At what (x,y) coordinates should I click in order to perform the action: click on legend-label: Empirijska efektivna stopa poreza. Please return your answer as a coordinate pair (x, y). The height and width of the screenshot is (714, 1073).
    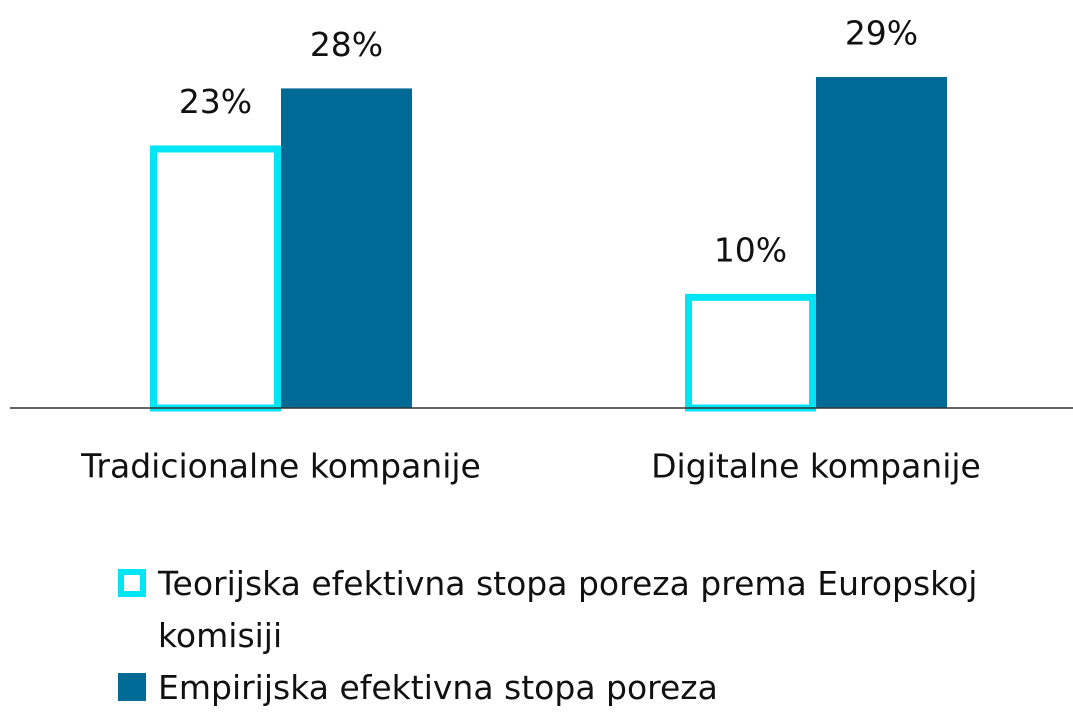
    Looking at the image, I should click on (438, 687).